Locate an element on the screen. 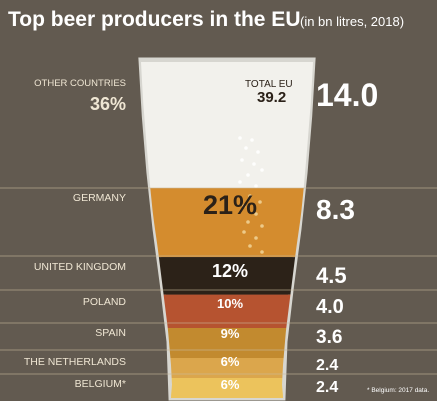  category-label: POLAND is located at coordinates (105, 302).